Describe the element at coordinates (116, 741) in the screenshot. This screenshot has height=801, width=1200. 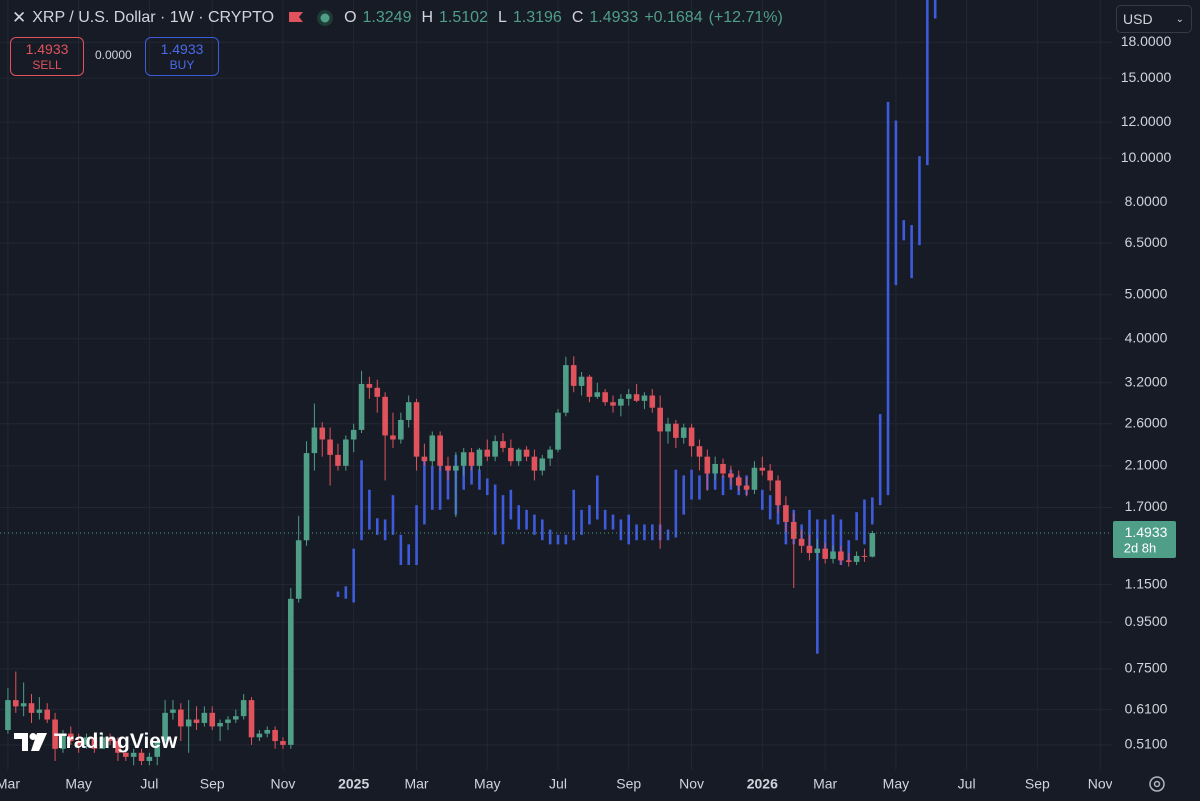
I see `brand-name: TradingView` at that location.